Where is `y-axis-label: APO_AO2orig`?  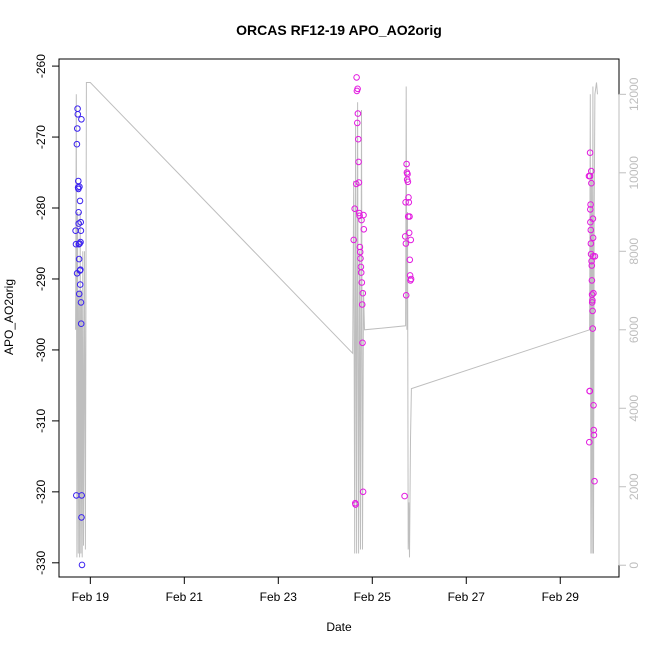 y-axis-label: APO_AO2orig is located at coordinates (9, 317).